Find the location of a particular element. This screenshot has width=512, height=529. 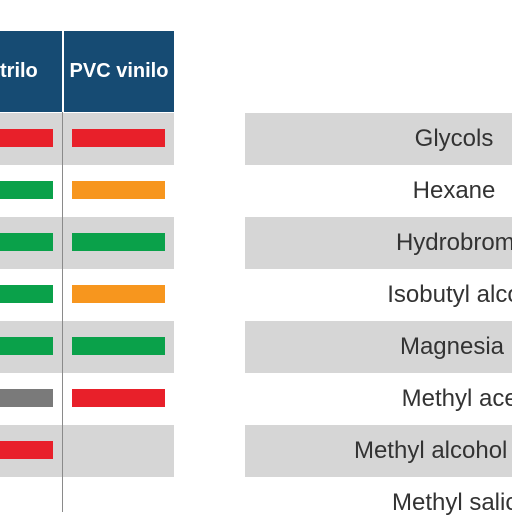

header-nitrilo: trilo is located at coordinates (31, 71).